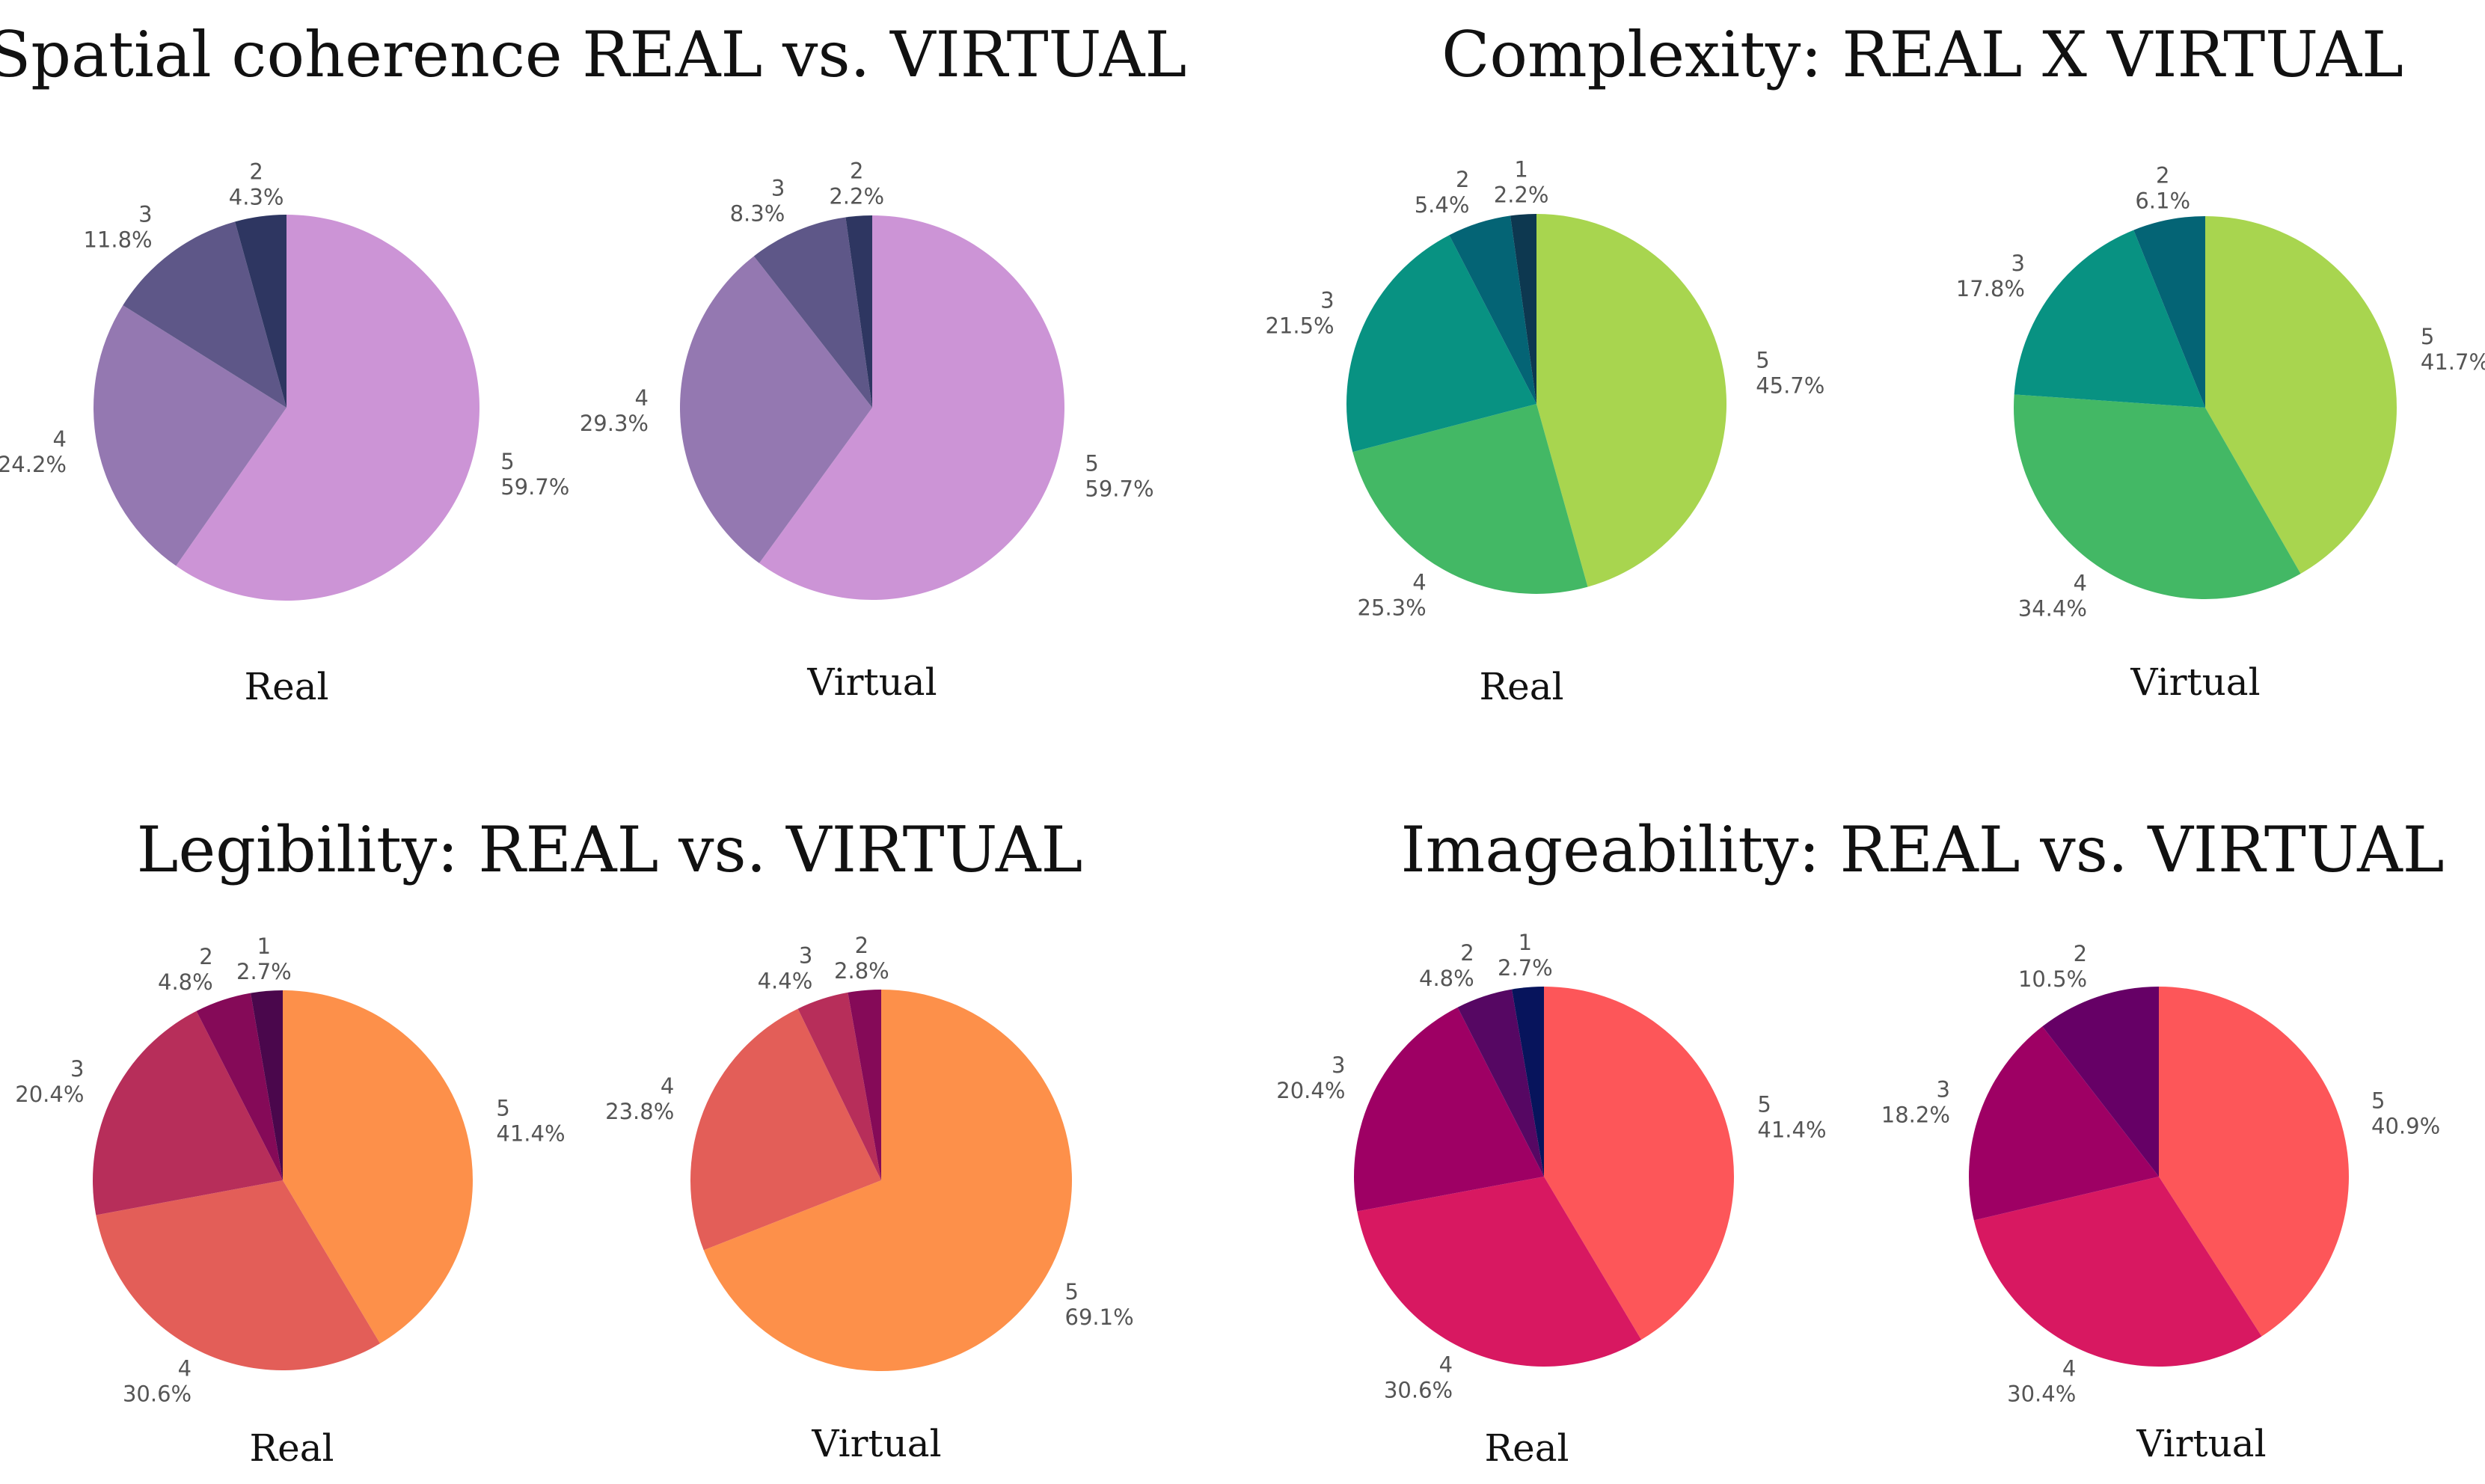 This screenshot has width=2485, height=1484. I want to click on pie-caption-imageability-virtual: Virtual, so click(2201, 1443).